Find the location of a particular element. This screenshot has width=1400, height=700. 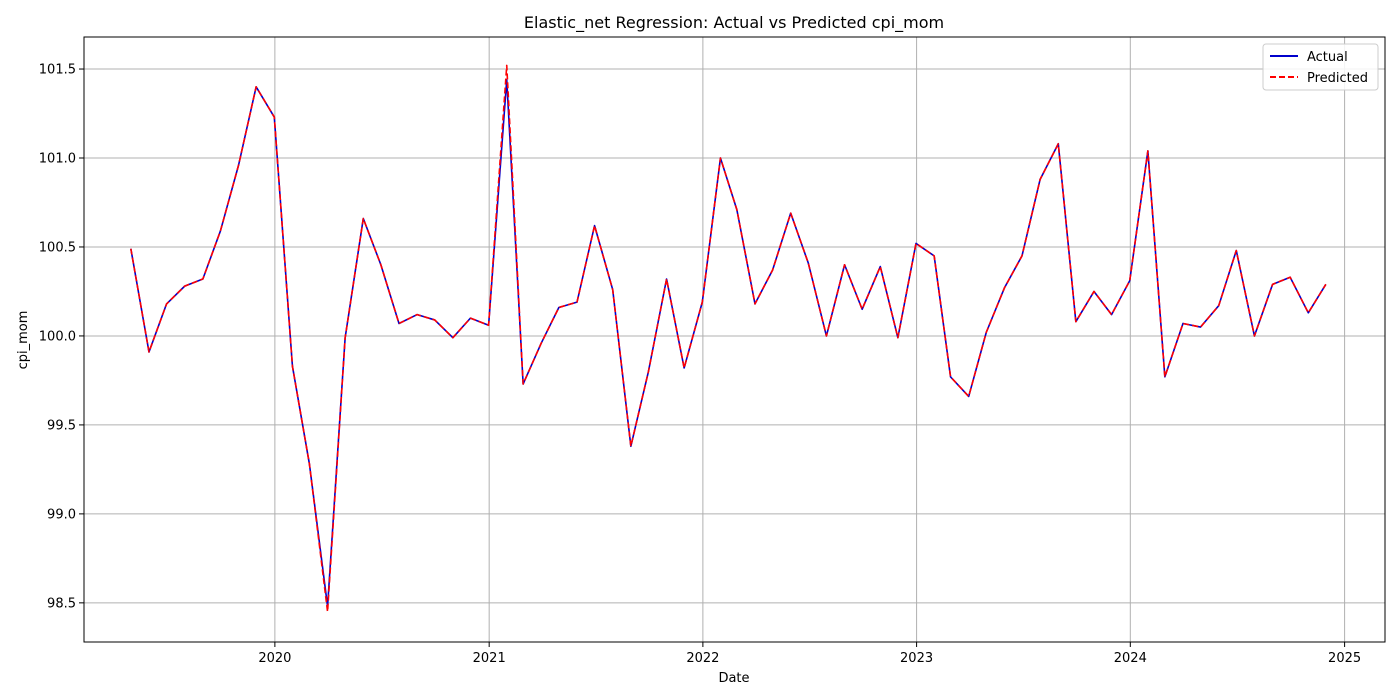

x-tick-label: 2023 is located at coordinates (916, 658).